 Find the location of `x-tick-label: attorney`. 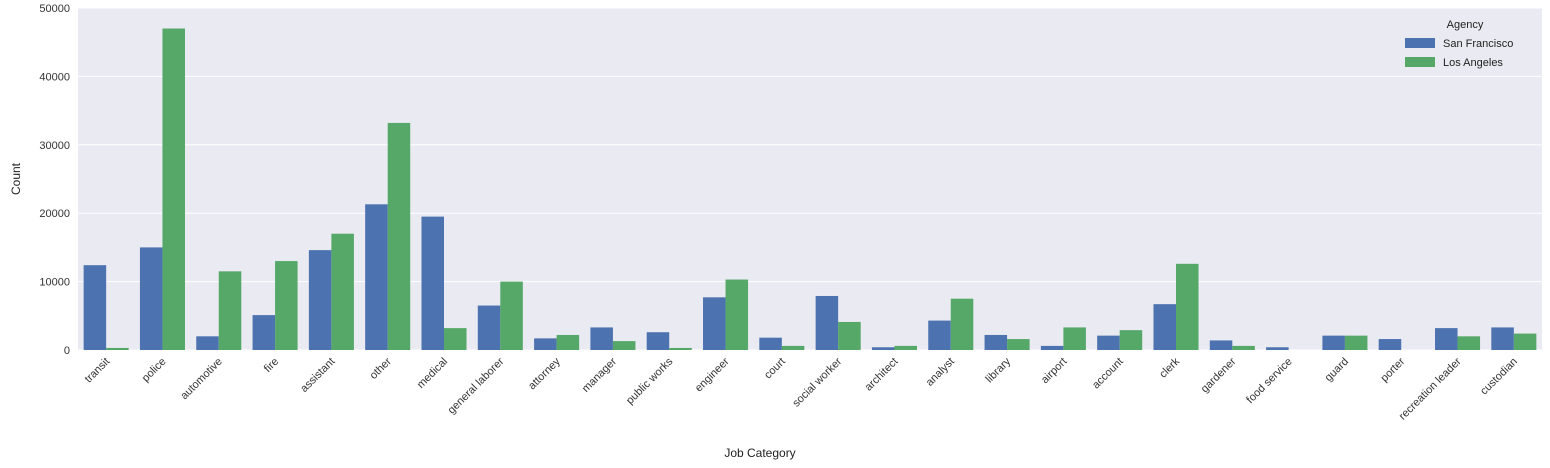

x-tick-label: attorney is located at coordinates (544, 373).